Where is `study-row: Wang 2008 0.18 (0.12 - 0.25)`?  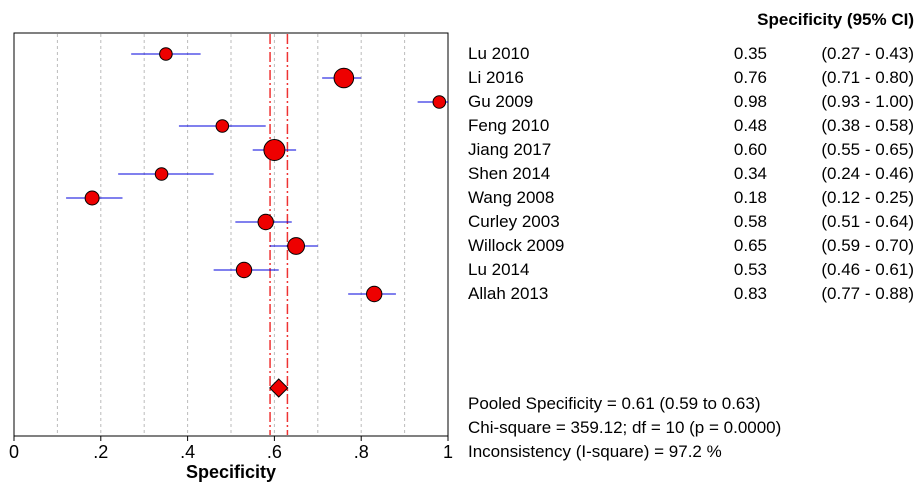
study-row: Wang 2008 0.18 (0.12 - 0.25) is located at coordinates (694, 198).